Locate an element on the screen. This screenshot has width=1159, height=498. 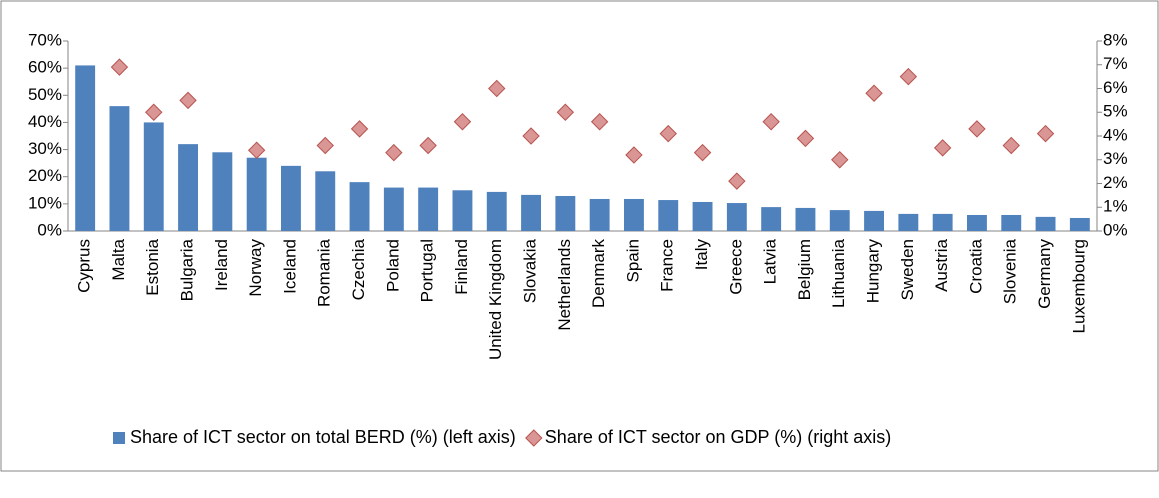
y-tick-label: 60% is located at coordinates (45, 67).